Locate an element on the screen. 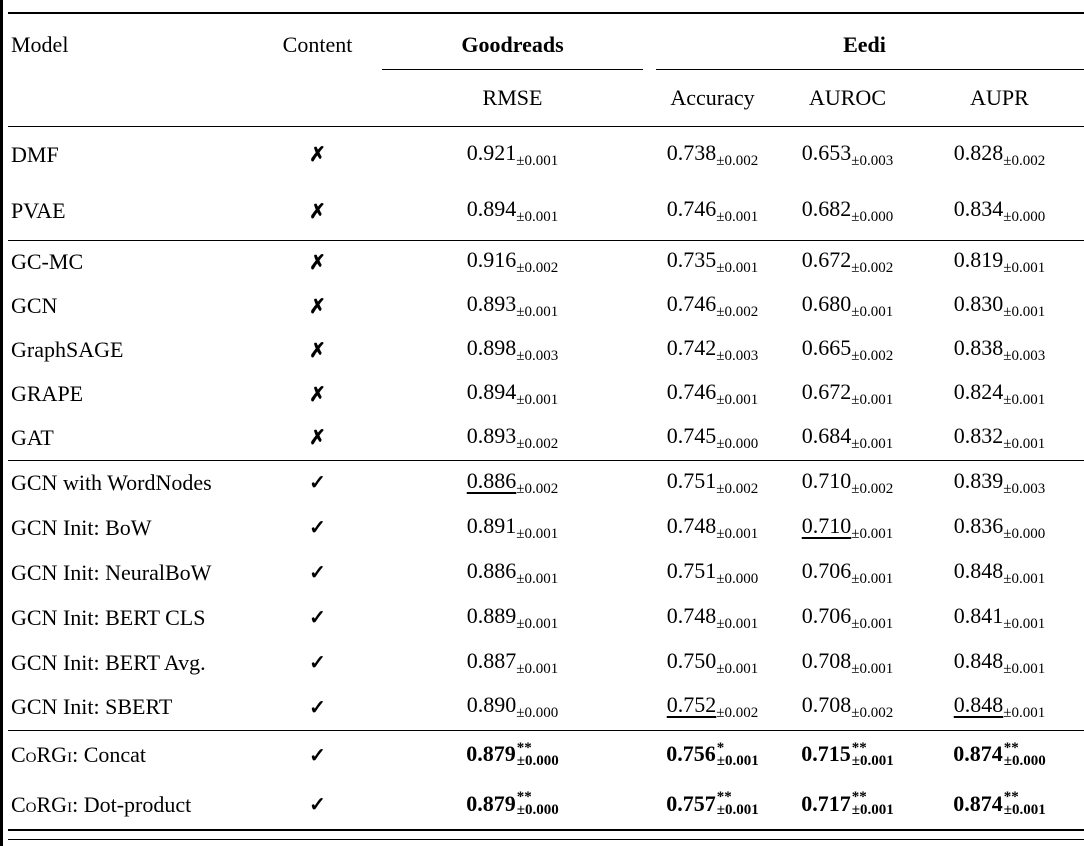  metric-value-cell: 0.886±0.002 is located at coordinates (512, 482).